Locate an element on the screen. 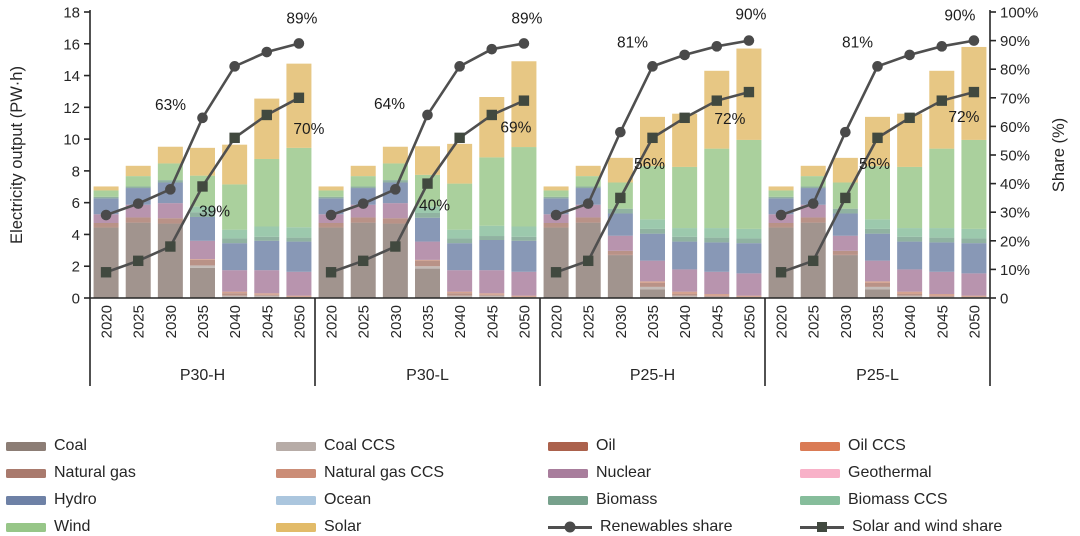  year-label: 2020 is located at coordinates (557, 321).